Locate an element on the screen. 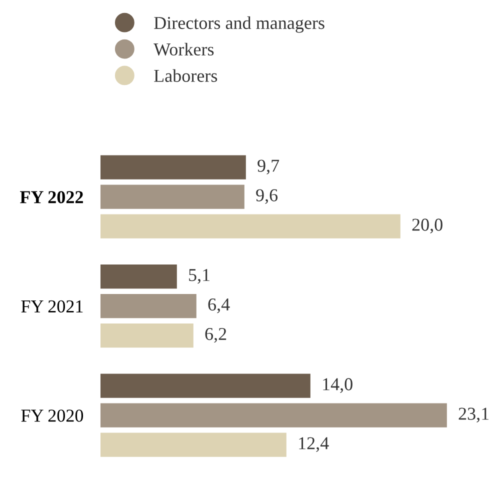 The height and width of the screenshot is (482, 502). y-tick-label: FY 2021 is located at coordinates (52, 306).